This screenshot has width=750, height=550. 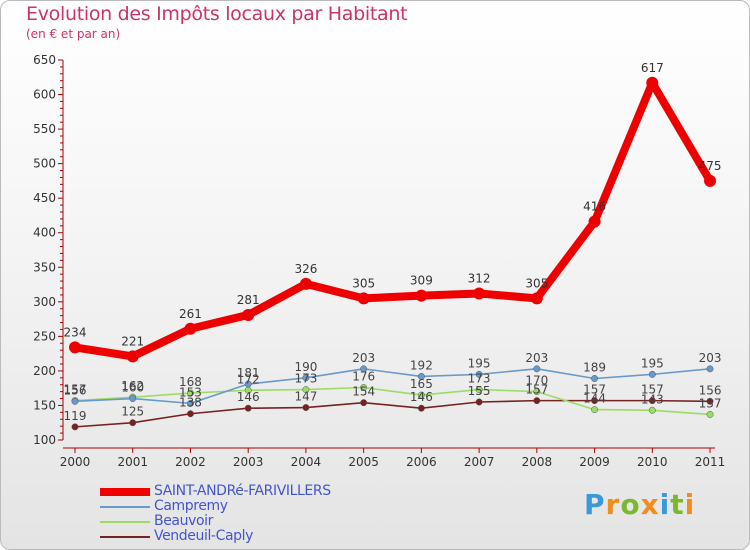 I want to click on data-label: 261, so click(x=190, y=314).